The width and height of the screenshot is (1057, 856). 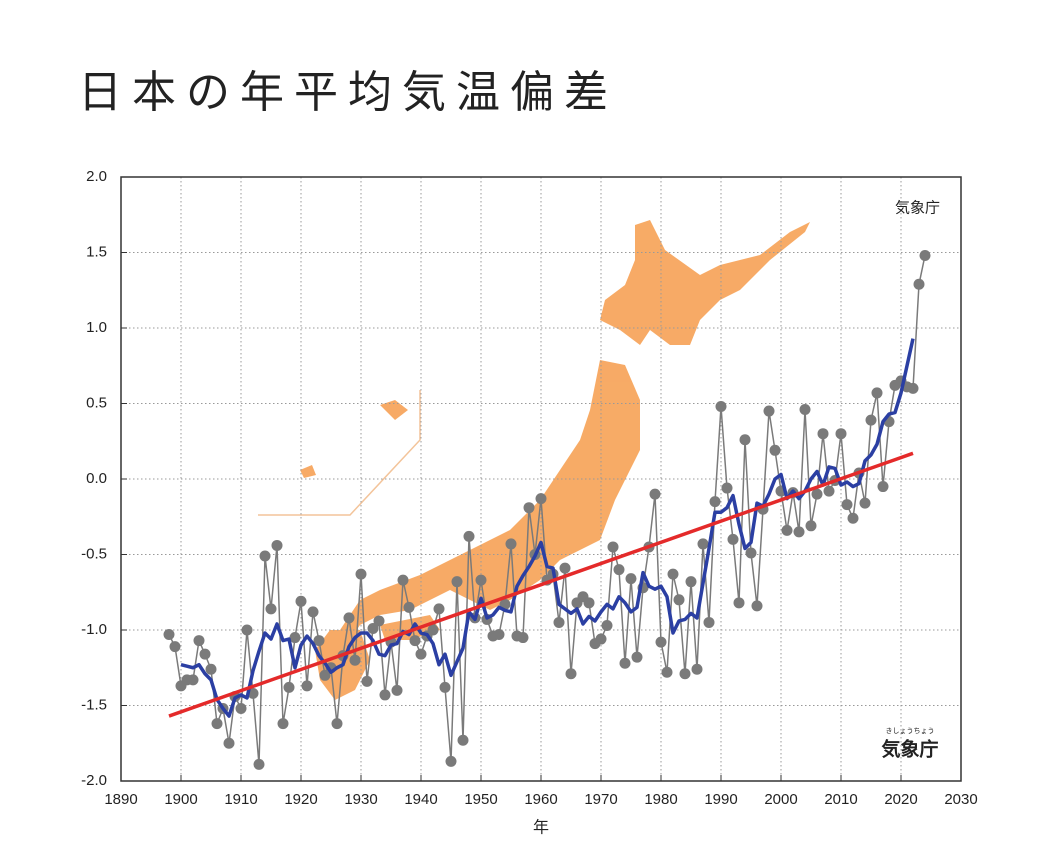 I want to click on x-tick-label: 1890, so click(x=120, y=799).